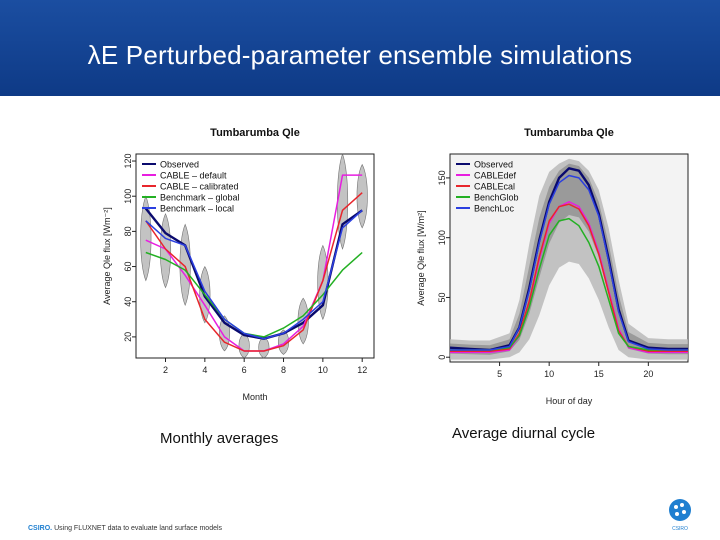 Image resolution: width=720 pixels, height=540 pixels. Describe the element at coordinates (128, 267) in the screenshot. I see `y-tick-label: 60` at that location.